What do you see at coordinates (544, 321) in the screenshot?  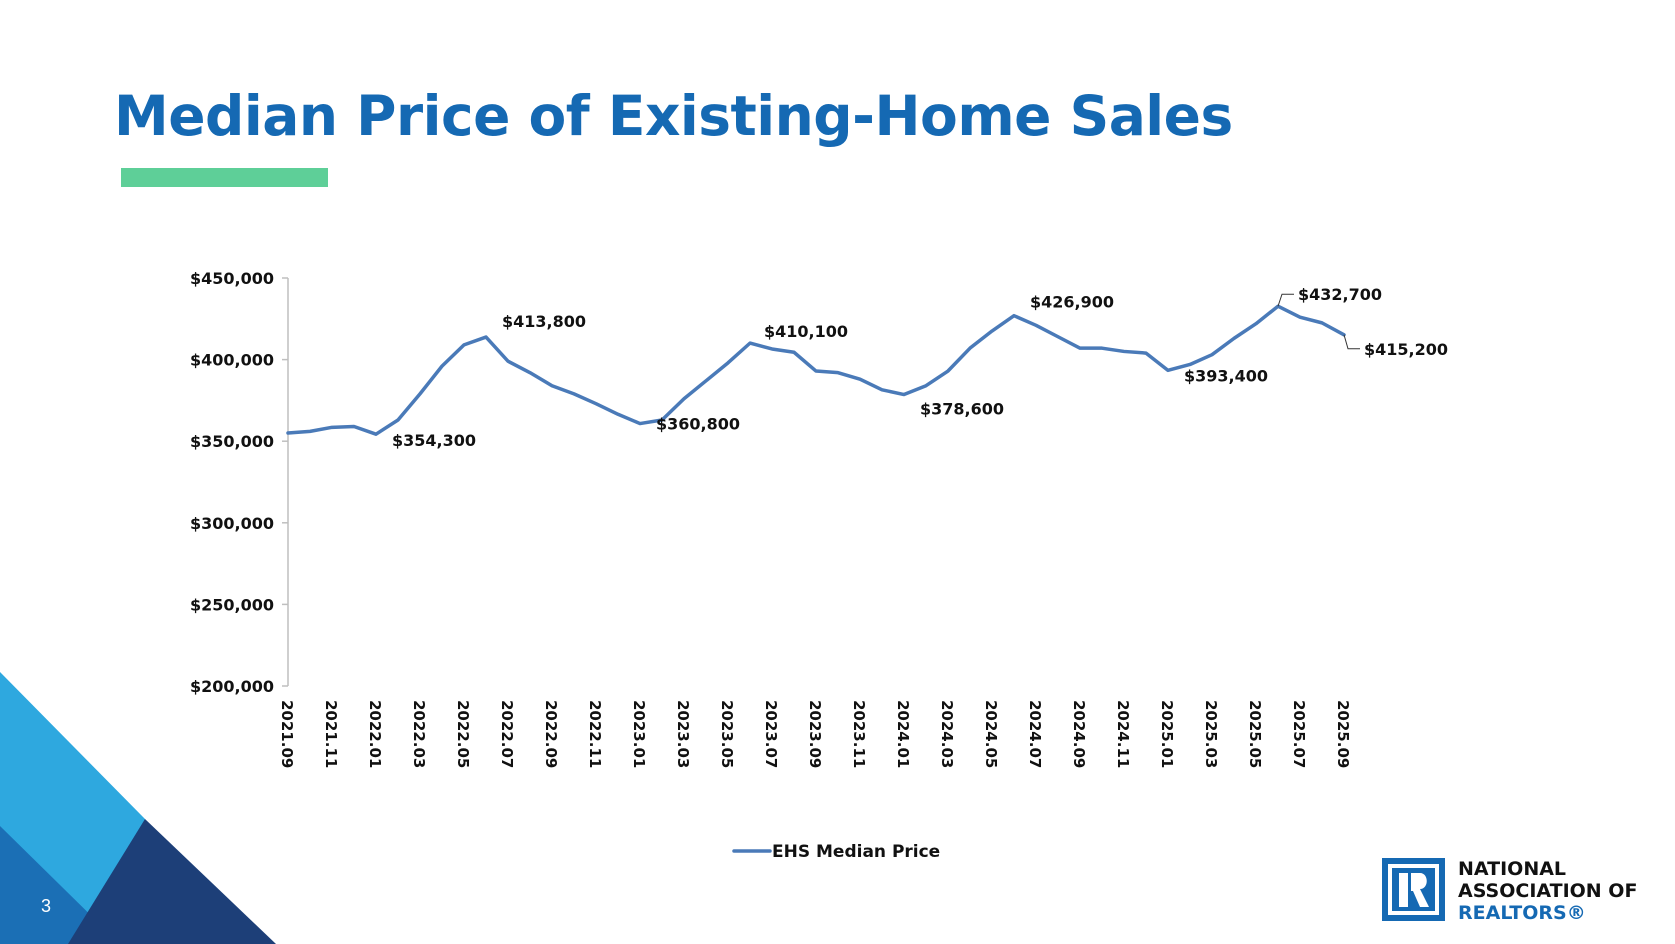 I see `data-label: $413,800` at bounding box center [544, 321].